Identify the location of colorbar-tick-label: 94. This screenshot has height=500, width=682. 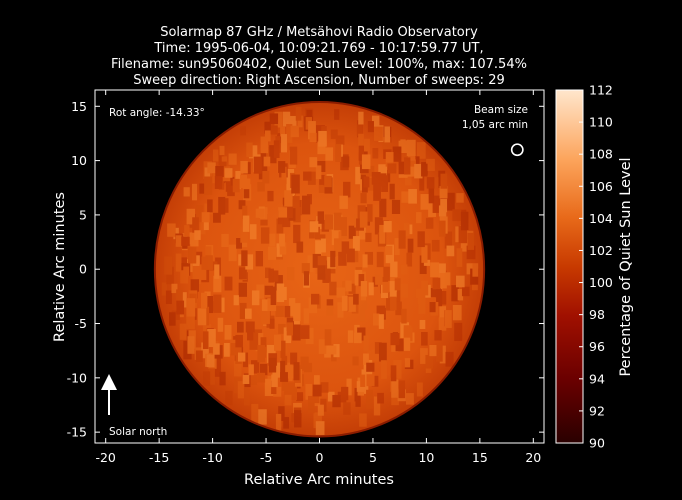
(597, 378).